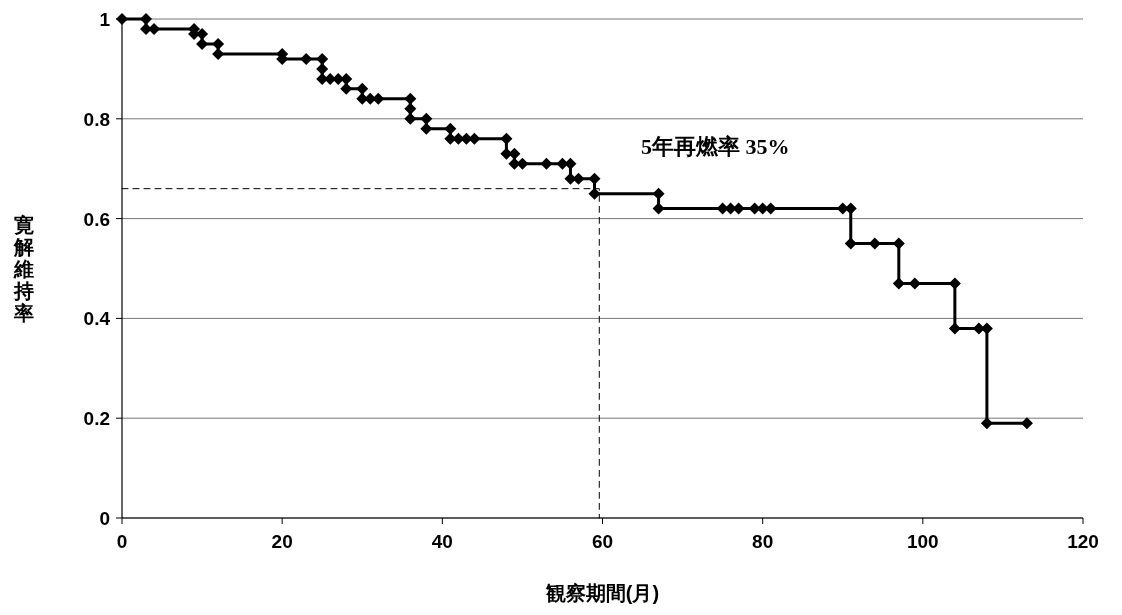 Image resolution: width=1122 pixels, height=615 pixels. Describe the element at coordinates (442, 541) in the screenshot. I see `x-tick-label: 40` at that location.